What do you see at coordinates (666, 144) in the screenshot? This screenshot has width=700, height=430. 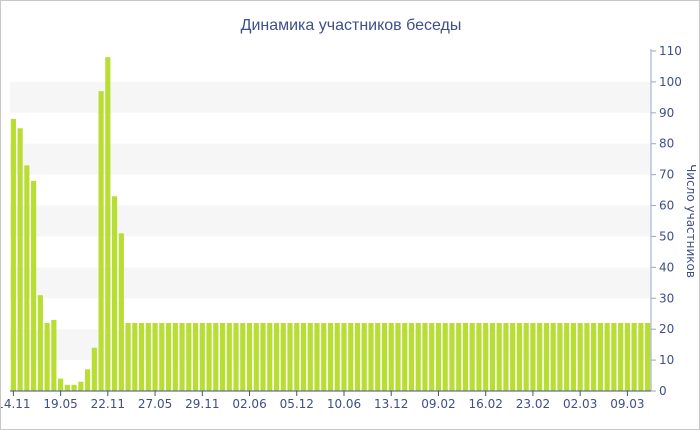 I see `y-tick-label: 80` at bounding box center [666, 144].